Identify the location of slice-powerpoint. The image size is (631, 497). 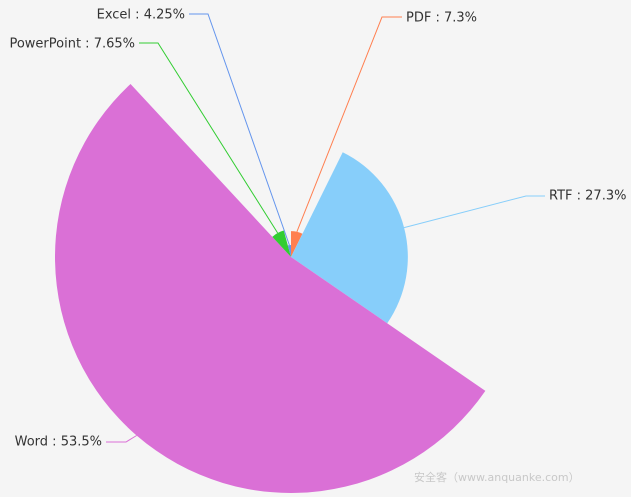
(281, 243).